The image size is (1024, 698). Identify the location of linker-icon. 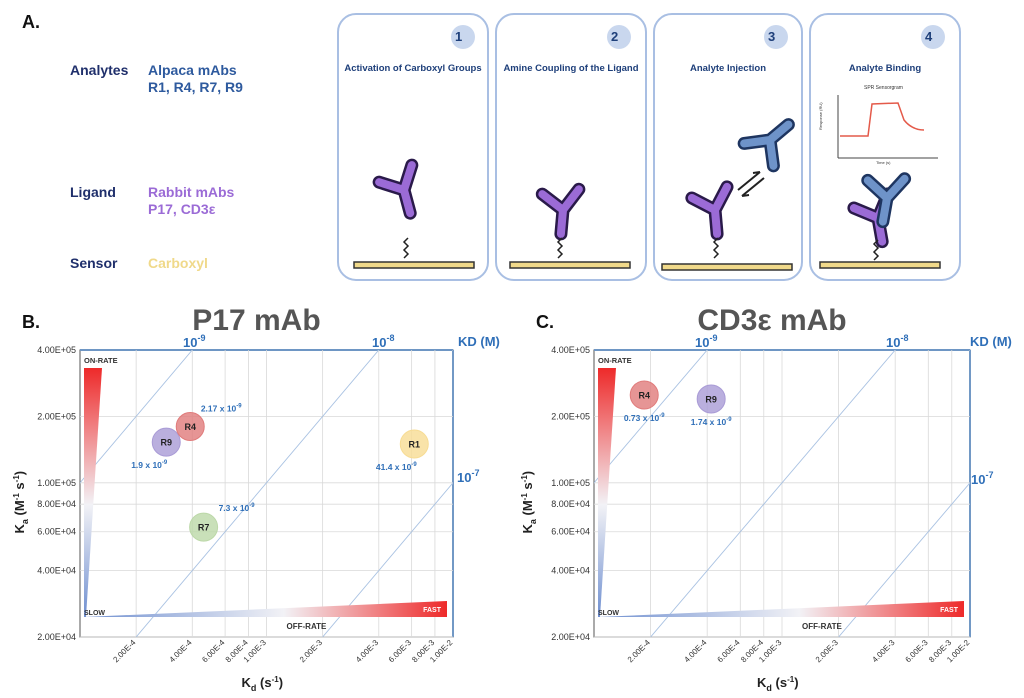
(716, 248).